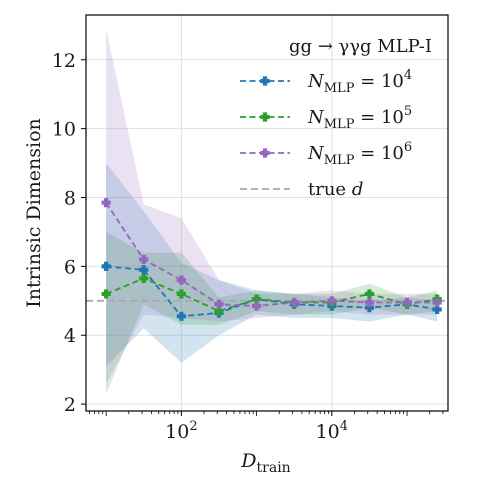 The height and width of the screenshot is (488, 488). What do you see at coordinates (64, 130) in the screenshot?
I see `y-tick-label: 10` at bounding box center [64, 130].